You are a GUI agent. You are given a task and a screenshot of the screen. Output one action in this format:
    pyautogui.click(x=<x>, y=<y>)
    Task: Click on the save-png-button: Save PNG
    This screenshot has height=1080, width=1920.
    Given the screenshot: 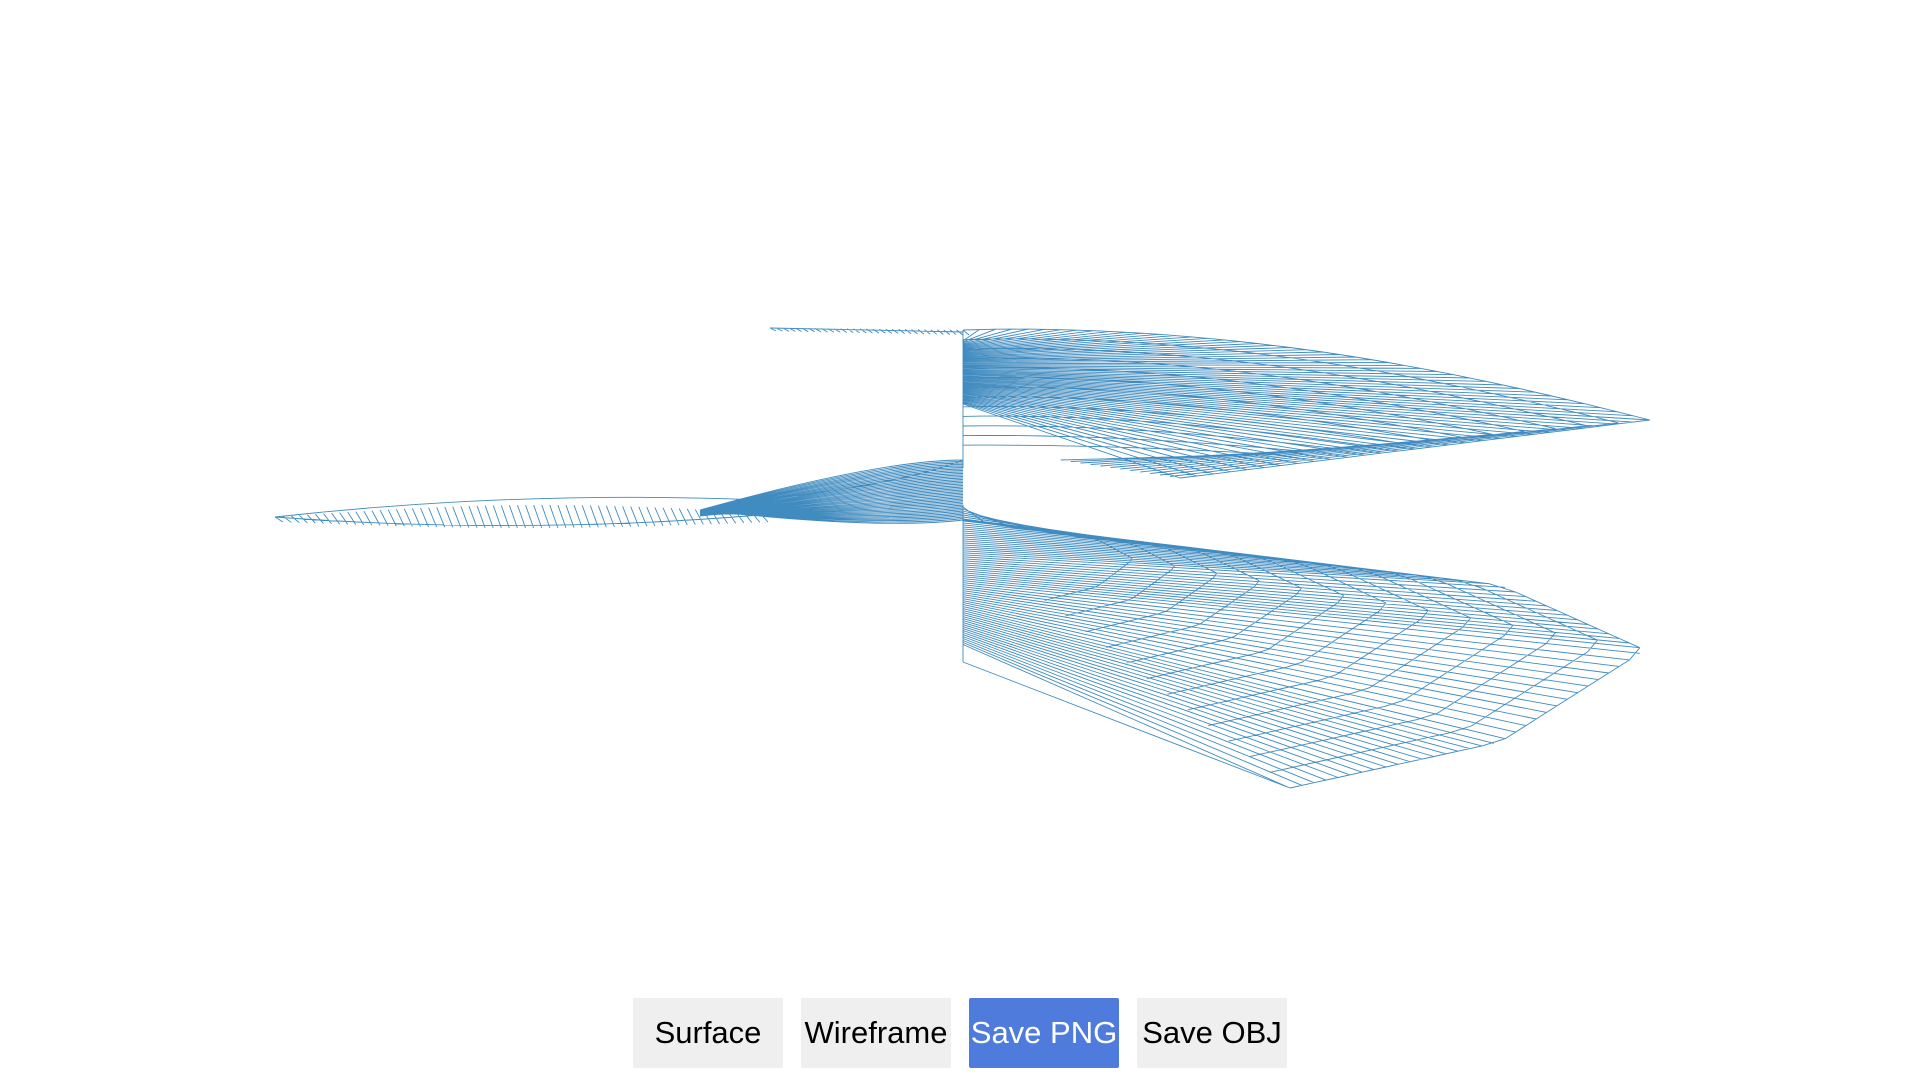 What is the action you would take?
    pyautogui.click(x=1044, y=1033)
    